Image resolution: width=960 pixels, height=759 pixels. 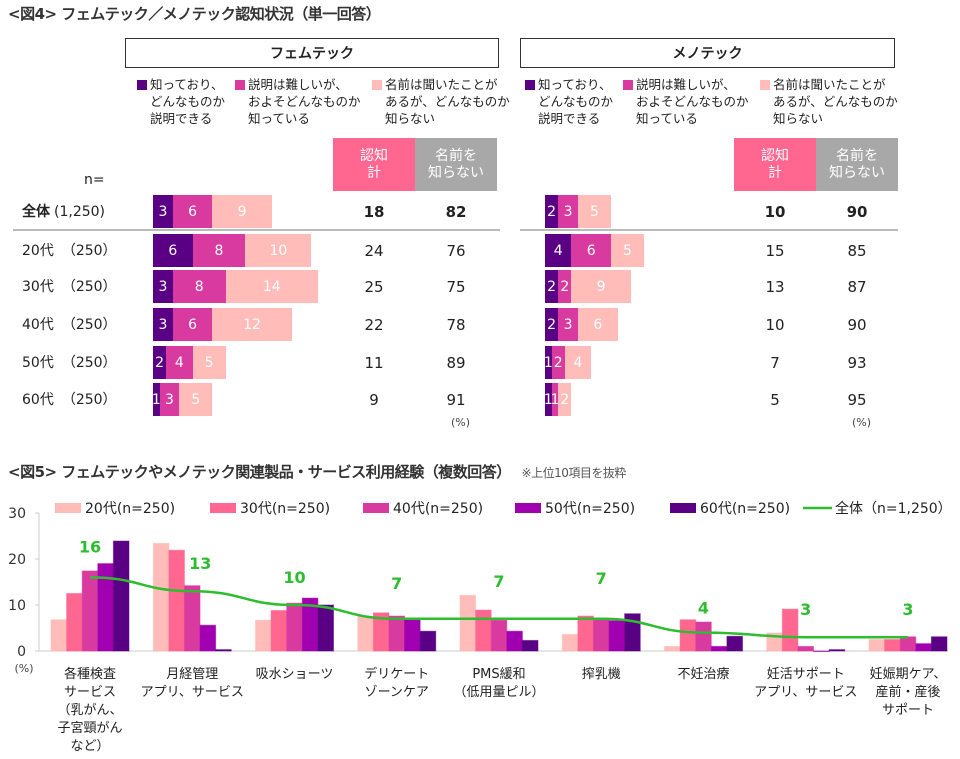 I want to click on row-label-age: 全体, so click(x=36, y=212).